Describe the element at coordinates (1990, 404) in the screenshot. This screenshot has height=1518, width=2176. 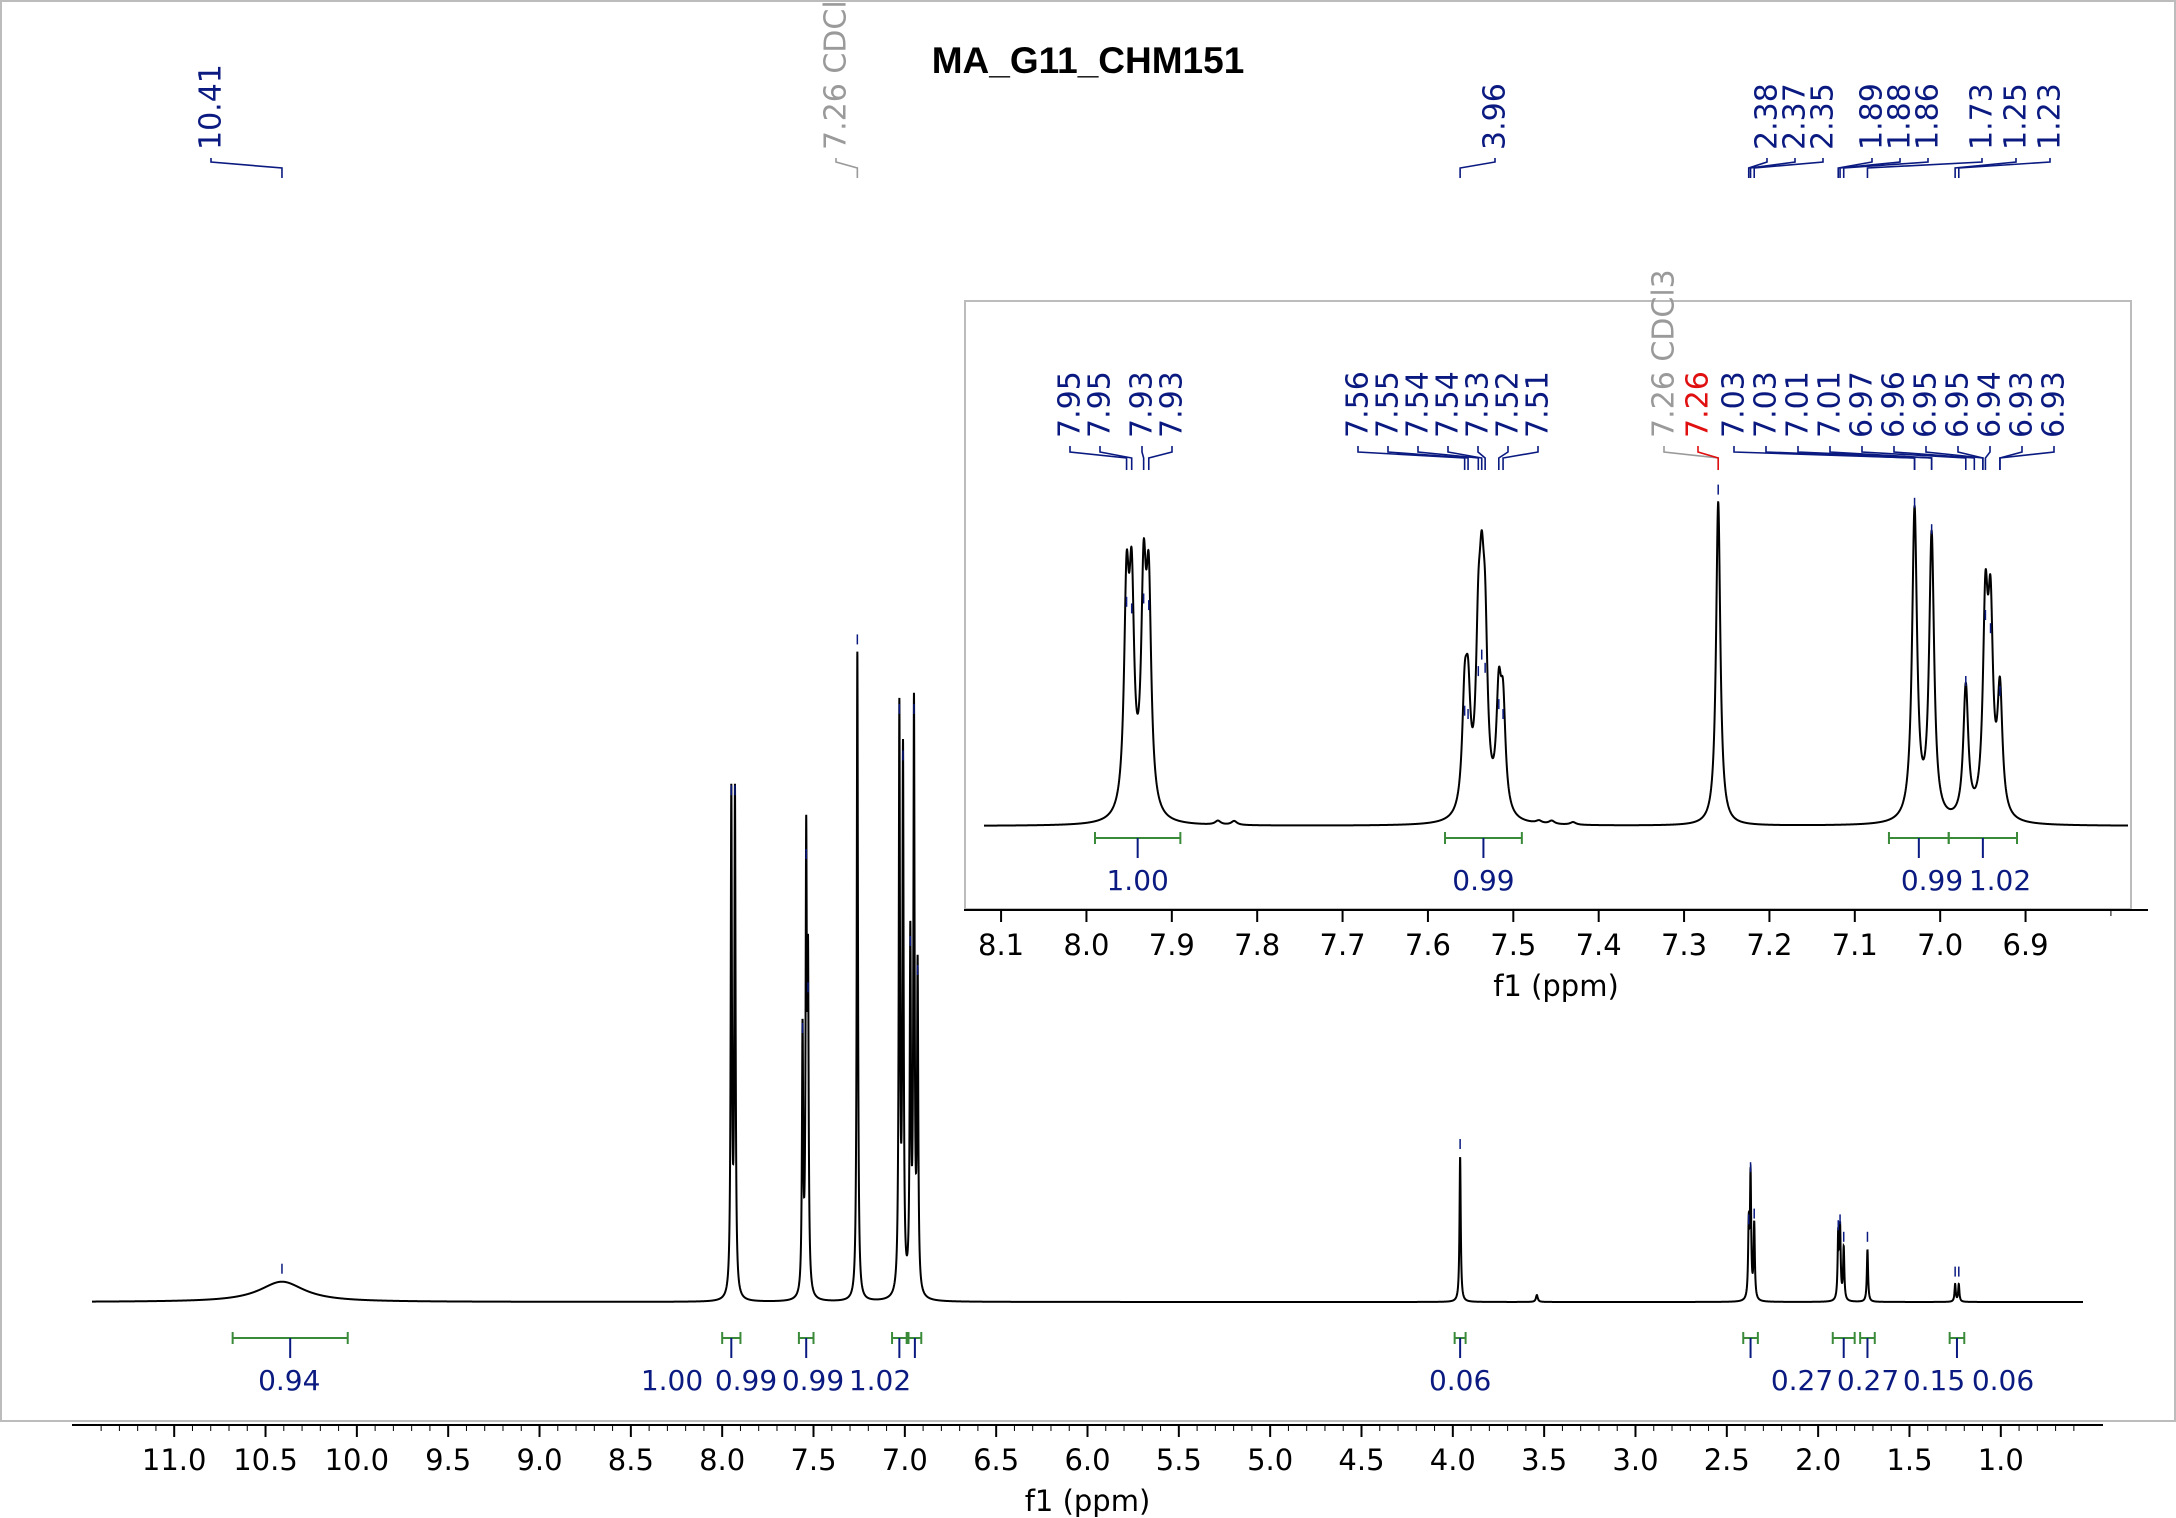
I see `inset-peak-label: 6.94` at that location.